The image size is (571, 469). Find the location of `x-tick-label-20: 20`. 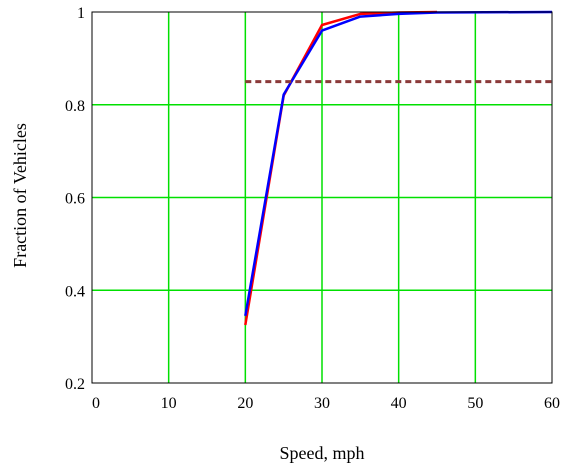

x-tick-label-20: 20 is located at coordinates (245, 403).